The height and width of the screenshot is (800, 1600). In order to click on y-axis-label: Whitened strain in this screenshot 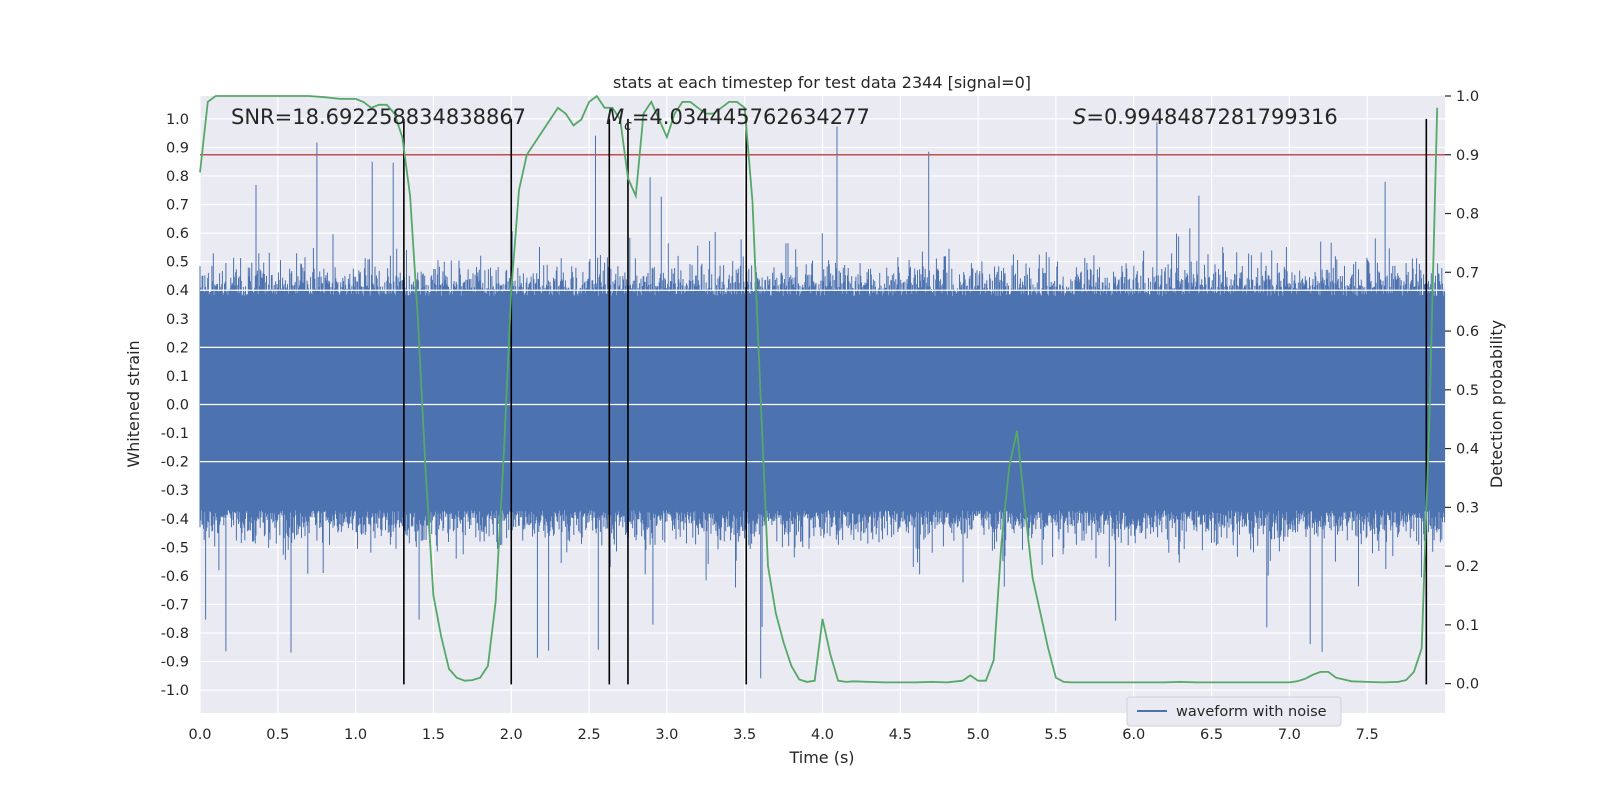, I will do `click(133, 403)`.